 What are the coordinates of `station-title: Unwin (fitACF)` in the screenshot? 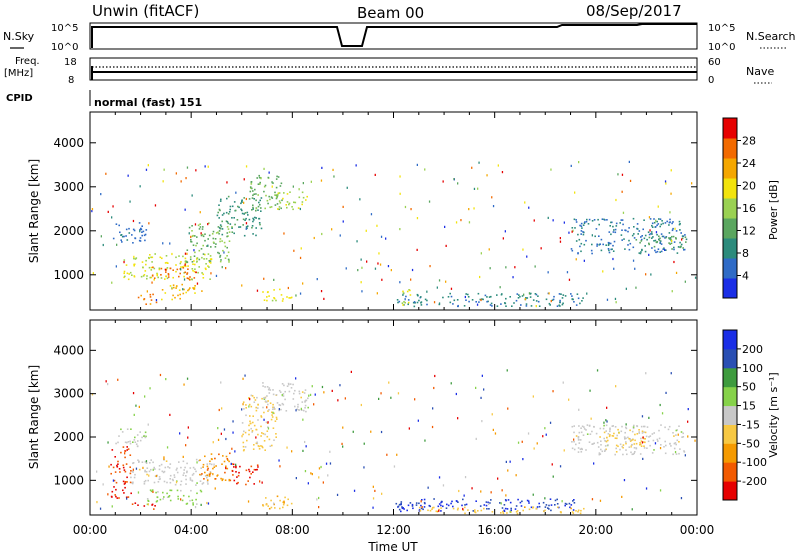 It's located at (145, 11).